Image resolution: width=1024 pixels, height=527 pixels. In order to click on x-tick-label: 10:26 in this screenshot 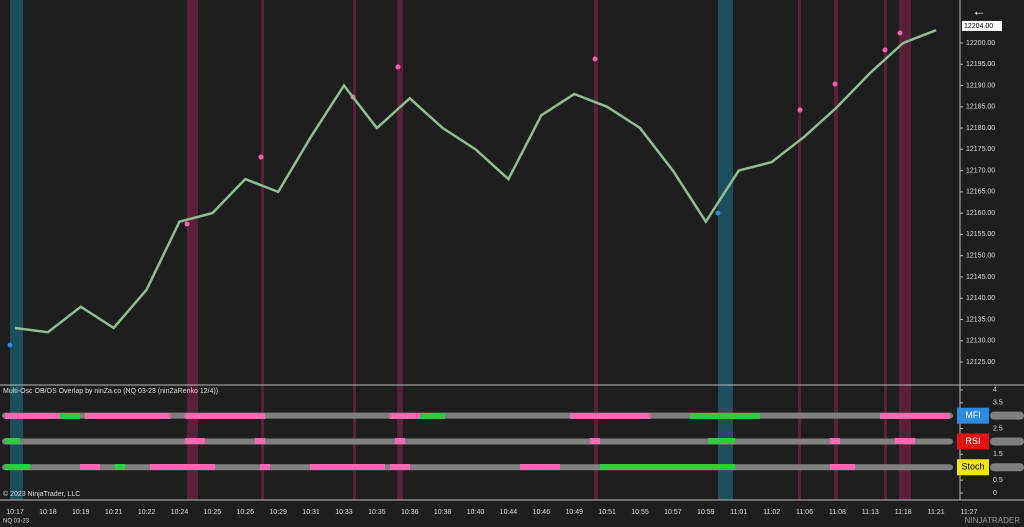, I will do `click(246, 512)`.